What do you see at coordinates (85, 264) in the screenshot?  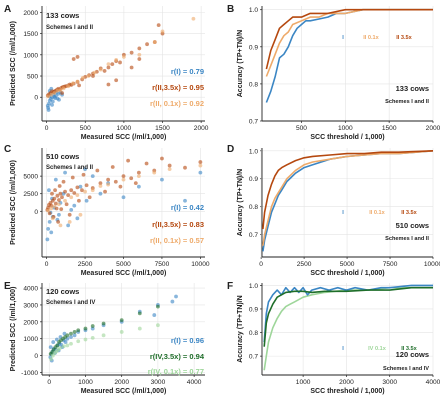 I see `x-tick-label: 2500` at bounding box center [85, 264].